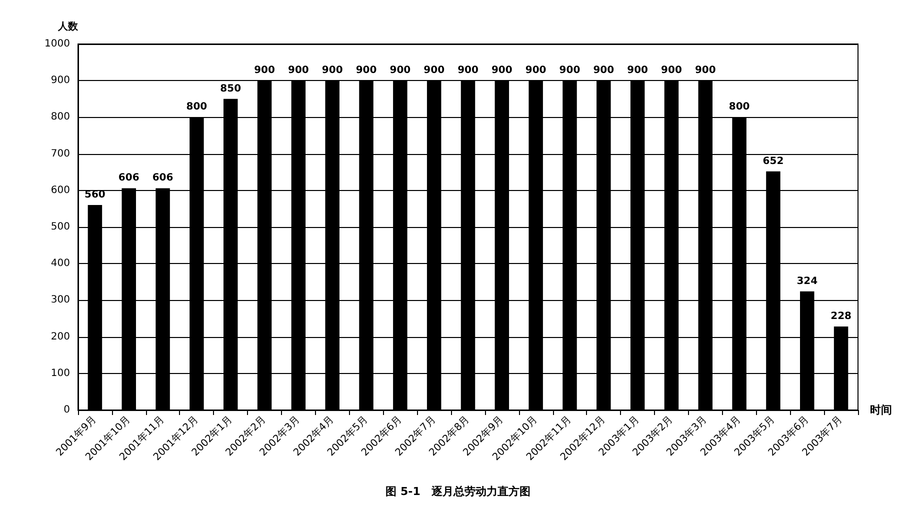 This screenshot has width=919, height=520. What do you see at coordinates (60, 154) in the screenshot?
I see `y-tick-label: 700` at bounding box center [60, 154].